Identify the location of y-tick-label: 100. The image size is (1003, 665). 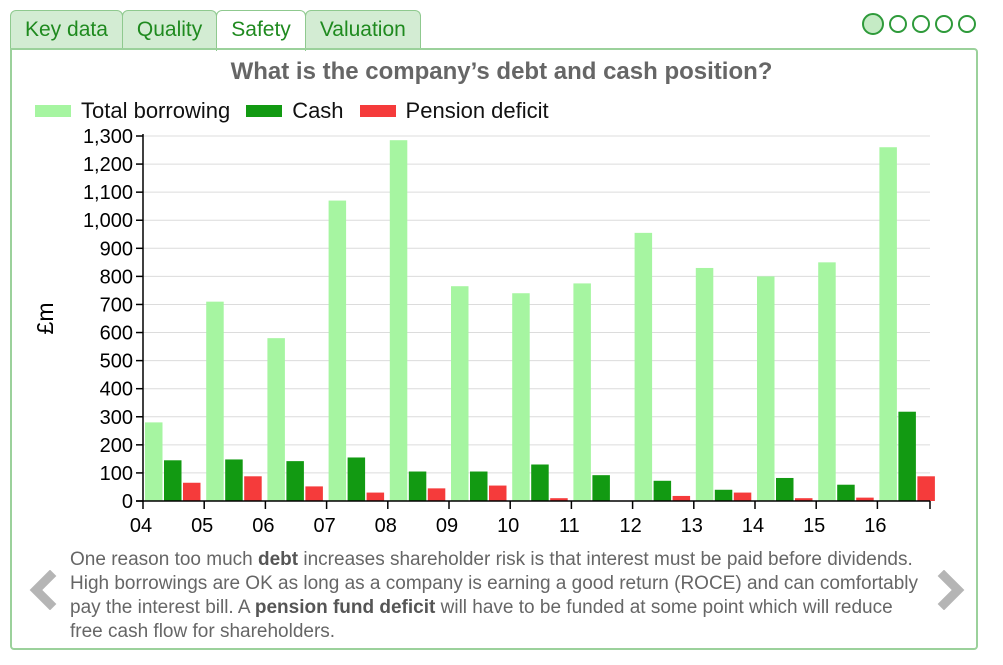
(116, 474).